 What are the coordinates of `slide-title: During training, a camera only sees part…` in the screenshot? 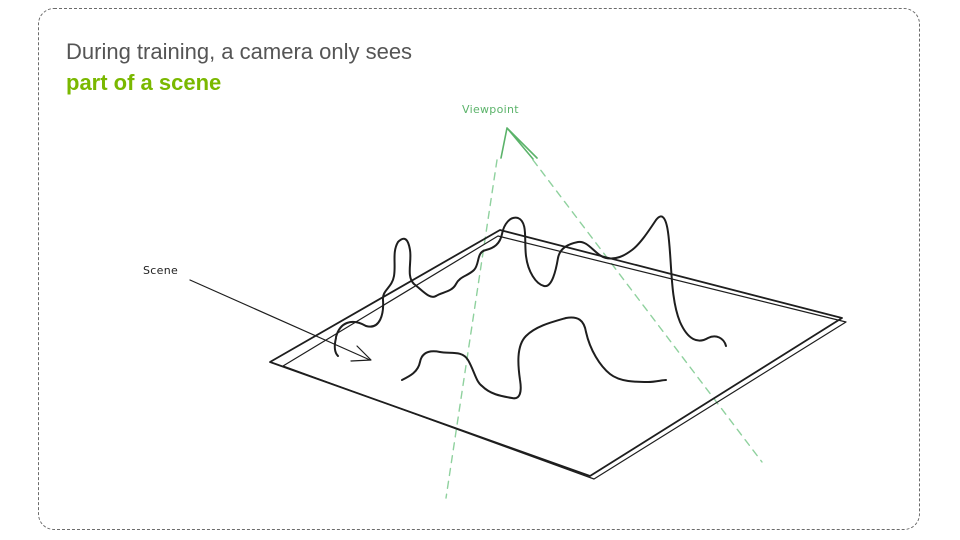 It's located at (239, 67).